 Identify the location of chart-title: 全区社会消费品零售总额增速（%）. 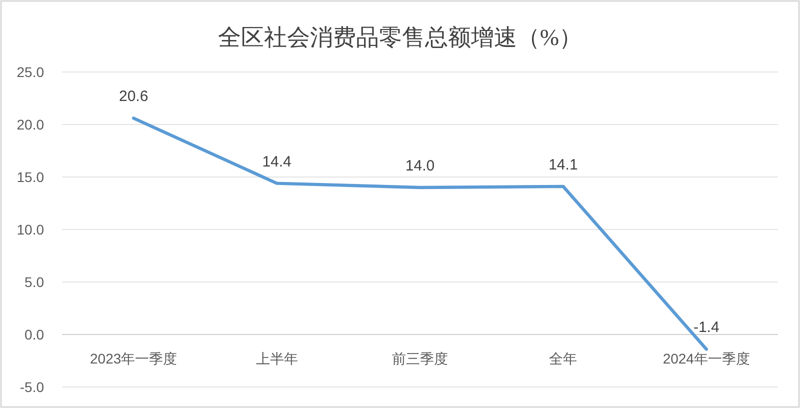
(400, 37).